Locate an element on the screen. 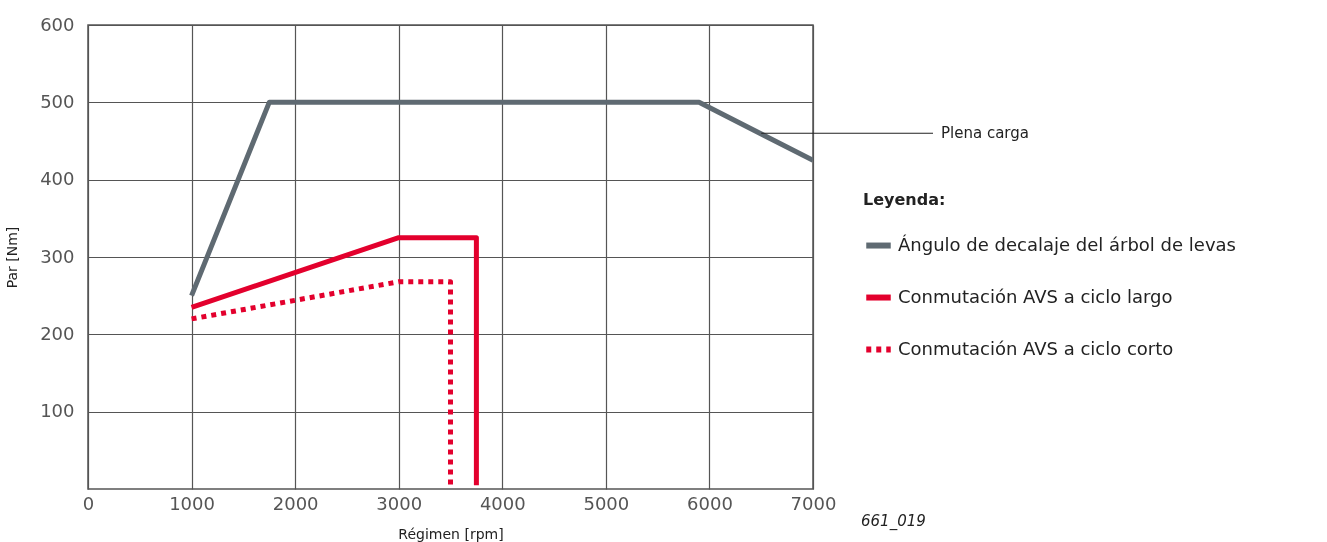  legend-label: Conmutación AVS a ciclo largo is located at coordinates (1035, 296).